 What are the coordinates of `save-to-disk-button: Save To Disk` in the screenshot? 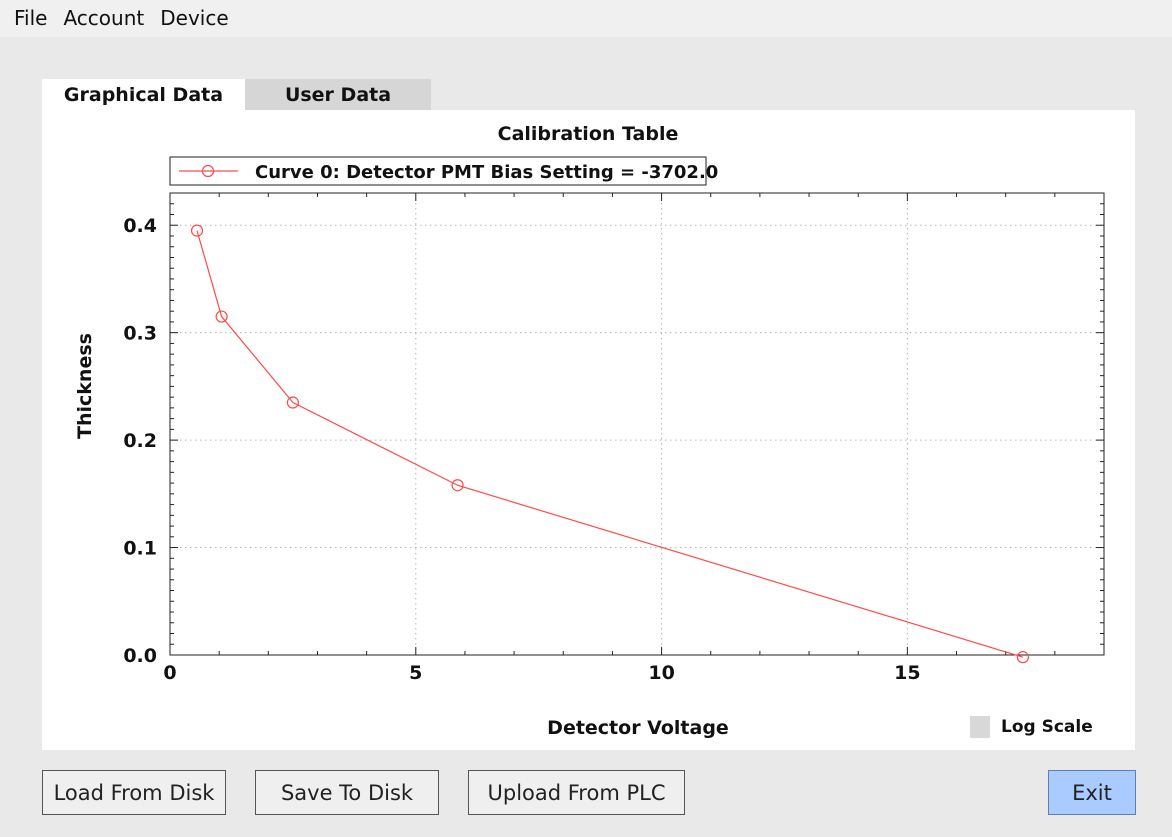 It's located at (347, 792).